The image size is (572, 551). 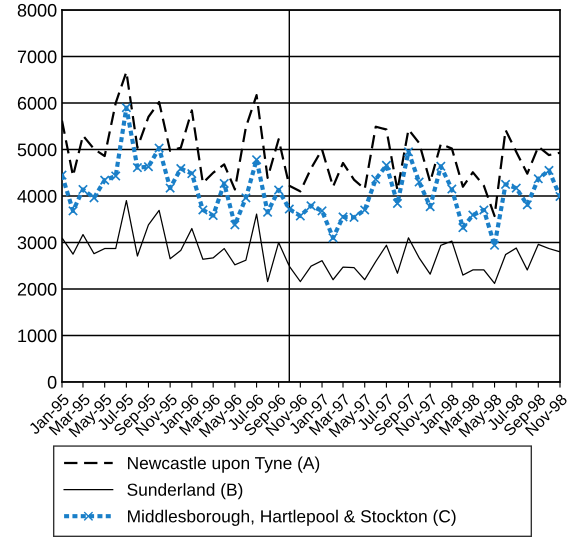 I want to click on y-tick-label: 7000, so click(x=37, y=57).